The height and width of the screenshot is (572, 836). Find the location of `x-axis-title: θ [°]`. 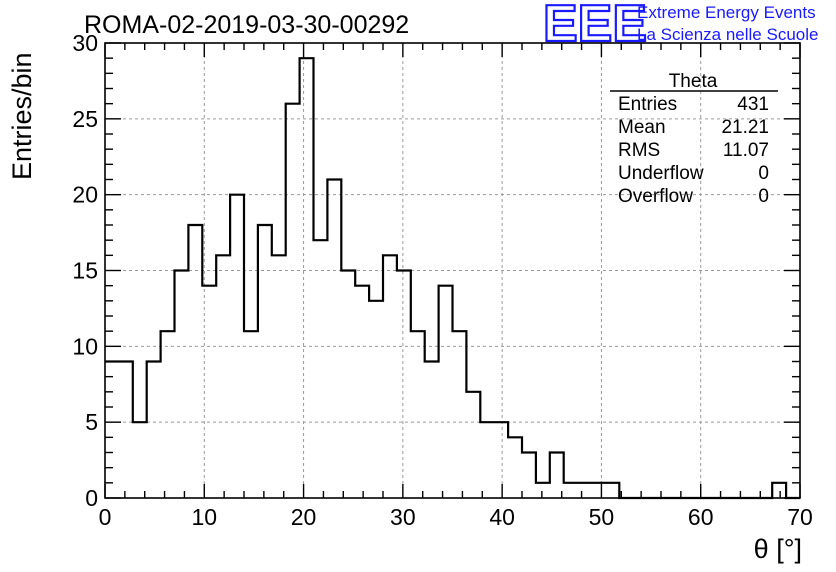

x-axis-title: θ [°] is located at coordinates (778, 549).